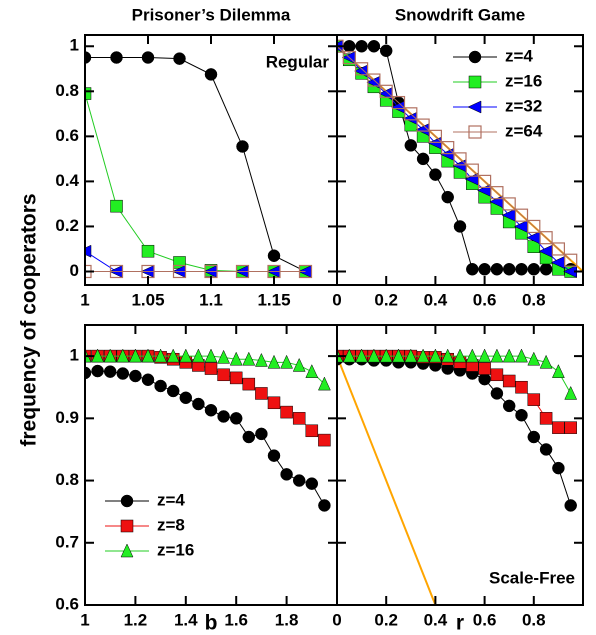  I want to click on y-tick-label: 0.6, so click(67, 135).